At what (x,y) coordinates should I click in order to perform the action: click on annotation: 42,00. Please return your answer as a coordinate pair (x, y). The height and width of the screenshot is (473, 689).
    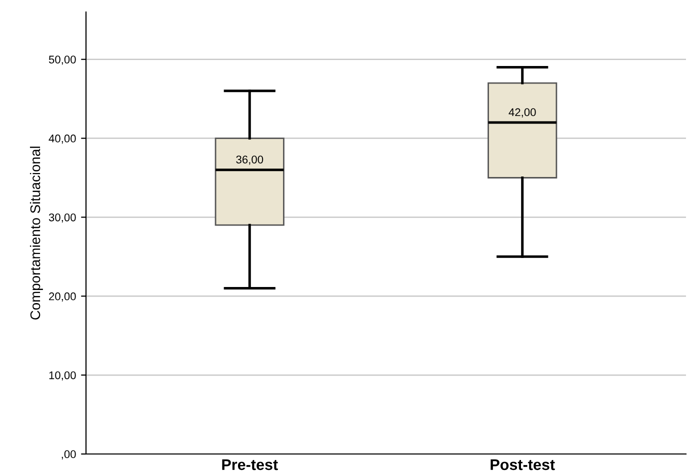
    Looking at the image, I should click on (522, 113).